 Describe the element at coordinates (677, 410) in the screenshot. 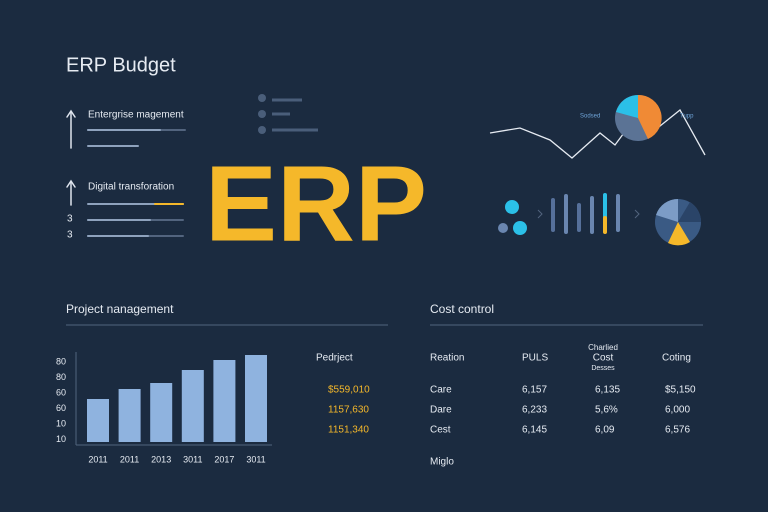

I see `cell: 6,000` at that location.